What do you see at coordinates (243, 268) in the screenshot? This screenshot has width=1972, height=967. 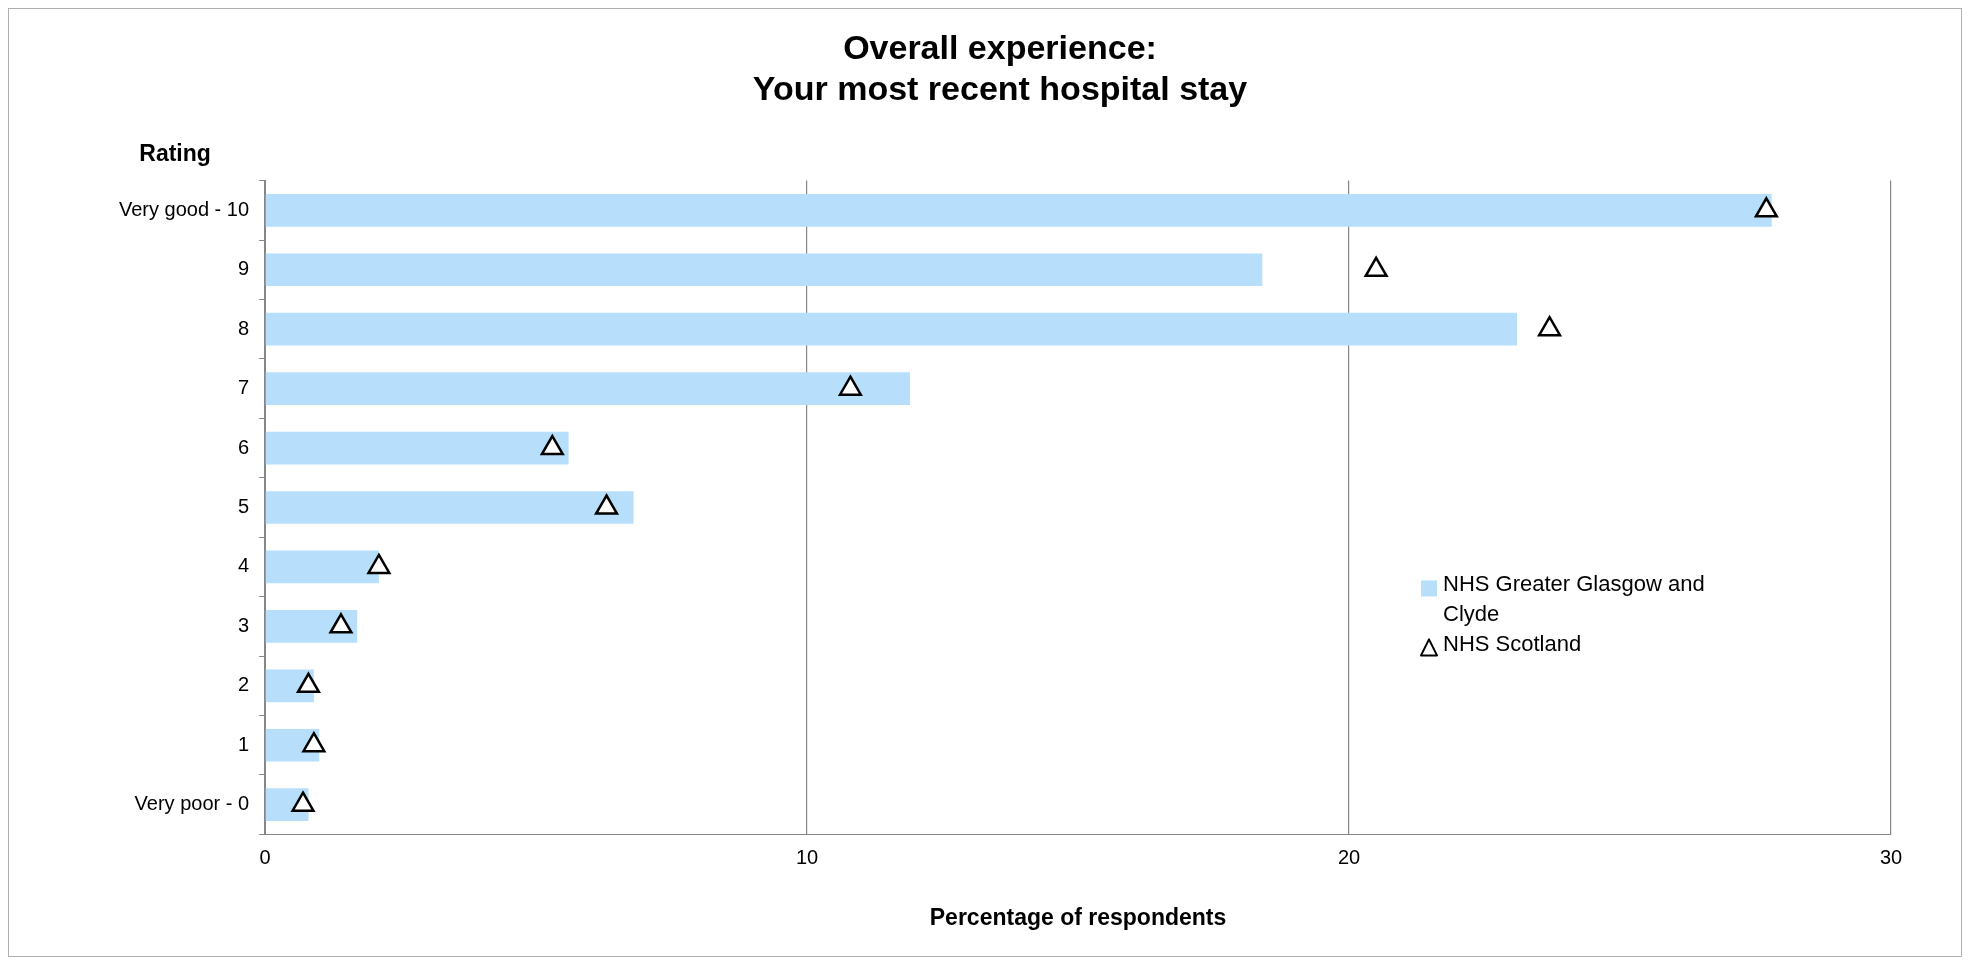 I see `y-tick-label: 9` at bounding box center [243, 268].